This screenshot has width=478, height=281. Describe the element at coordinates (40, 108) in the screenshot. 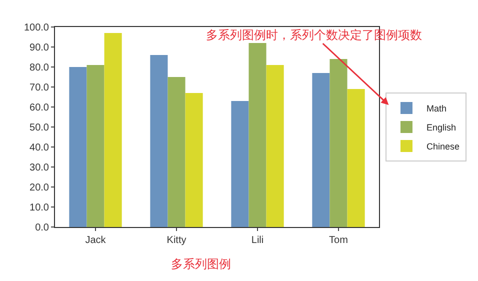

I see `y-tick-label: 60.0` at that location.